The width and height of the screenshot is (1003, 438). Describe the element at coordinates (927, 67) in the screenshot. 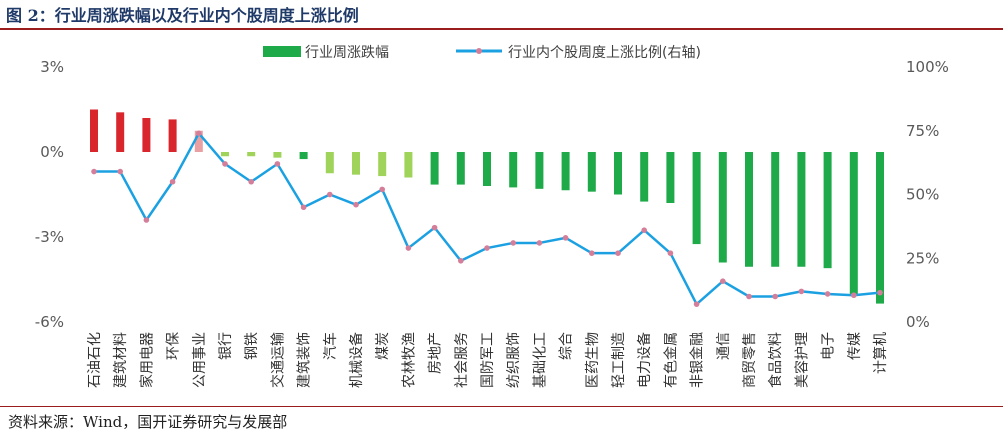

I see `right-tick-label: 100%` at that location.